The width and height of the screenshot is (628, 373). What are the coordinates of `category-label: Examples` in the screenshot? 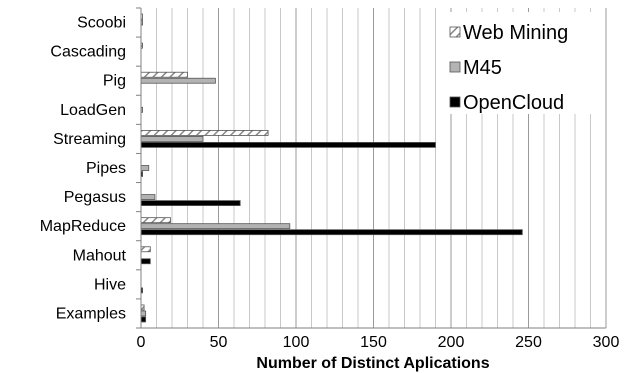 It's located at (91, 313).